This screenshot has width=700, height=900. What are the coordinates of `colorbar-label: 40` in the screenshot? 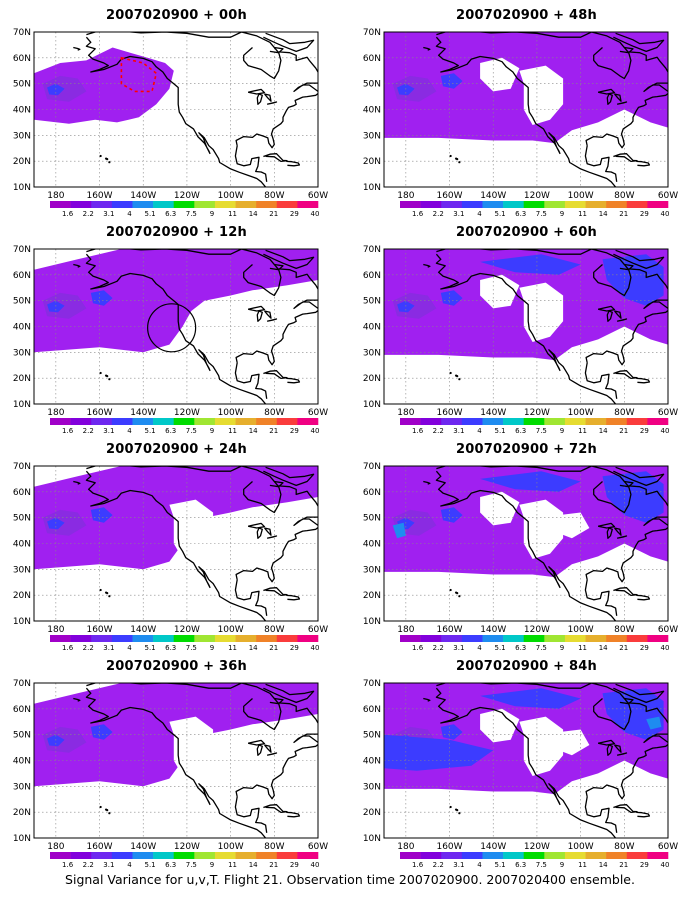 It's located at (315, 648).